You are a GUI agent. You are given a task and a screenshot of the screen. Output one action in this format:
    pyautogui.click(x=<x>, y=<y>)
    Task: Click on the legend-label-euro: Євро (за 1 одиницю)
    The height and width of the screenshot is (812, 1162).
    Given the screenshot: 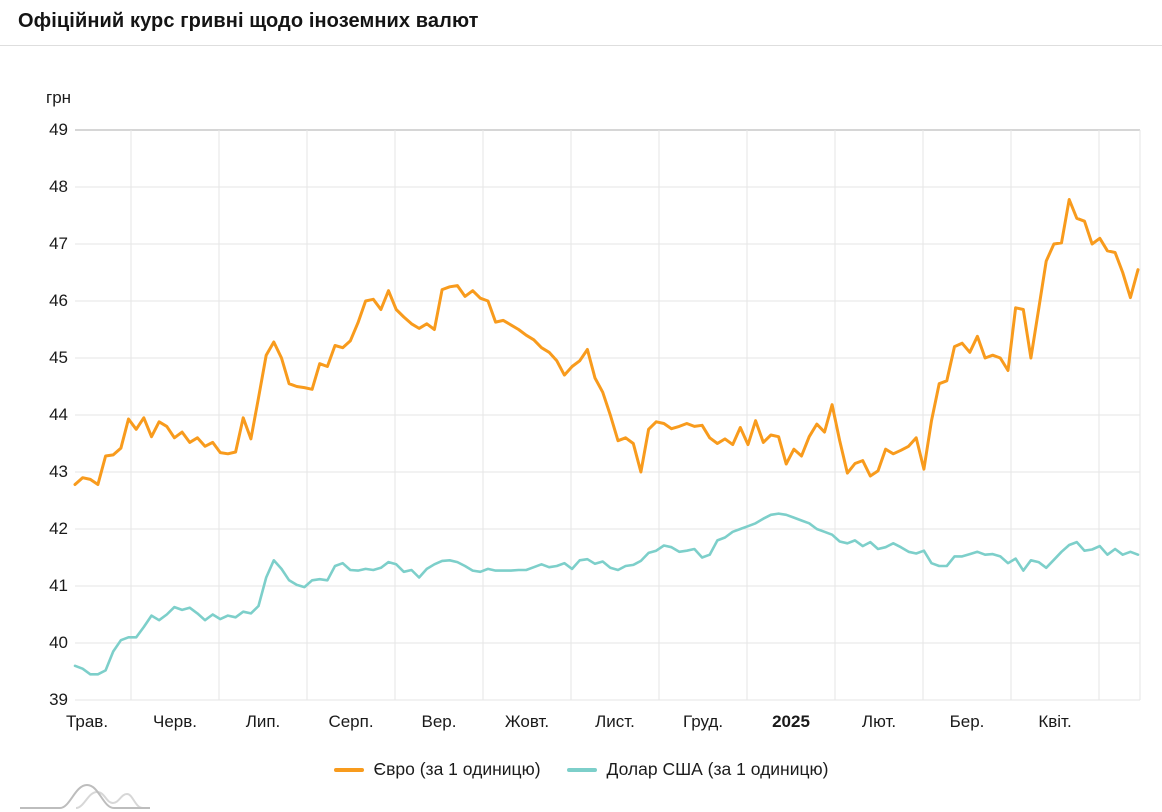 What is the action you would take?
    pyautogui.click(x=457, y=769)
    